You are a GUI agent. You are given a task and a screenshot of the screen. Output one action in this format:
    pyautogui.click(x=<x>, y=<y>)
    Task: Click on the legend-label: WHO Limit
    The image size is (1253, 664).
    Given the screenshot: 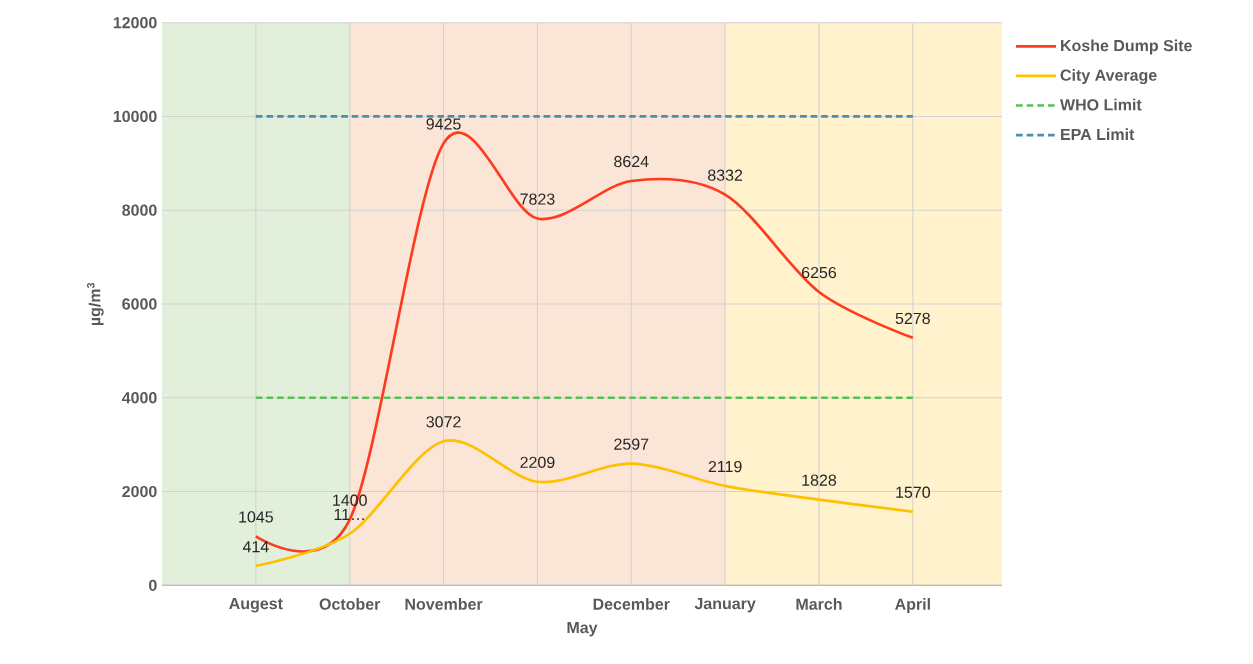 What is the action you would take?
    pyautogui.click(x=1101, y=104)
    